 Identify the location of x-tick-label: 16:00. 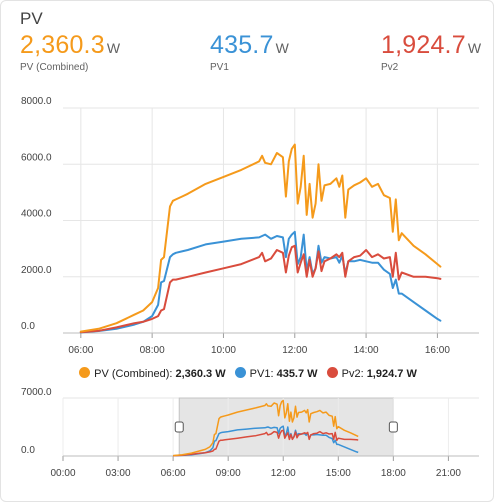
(437, 350).